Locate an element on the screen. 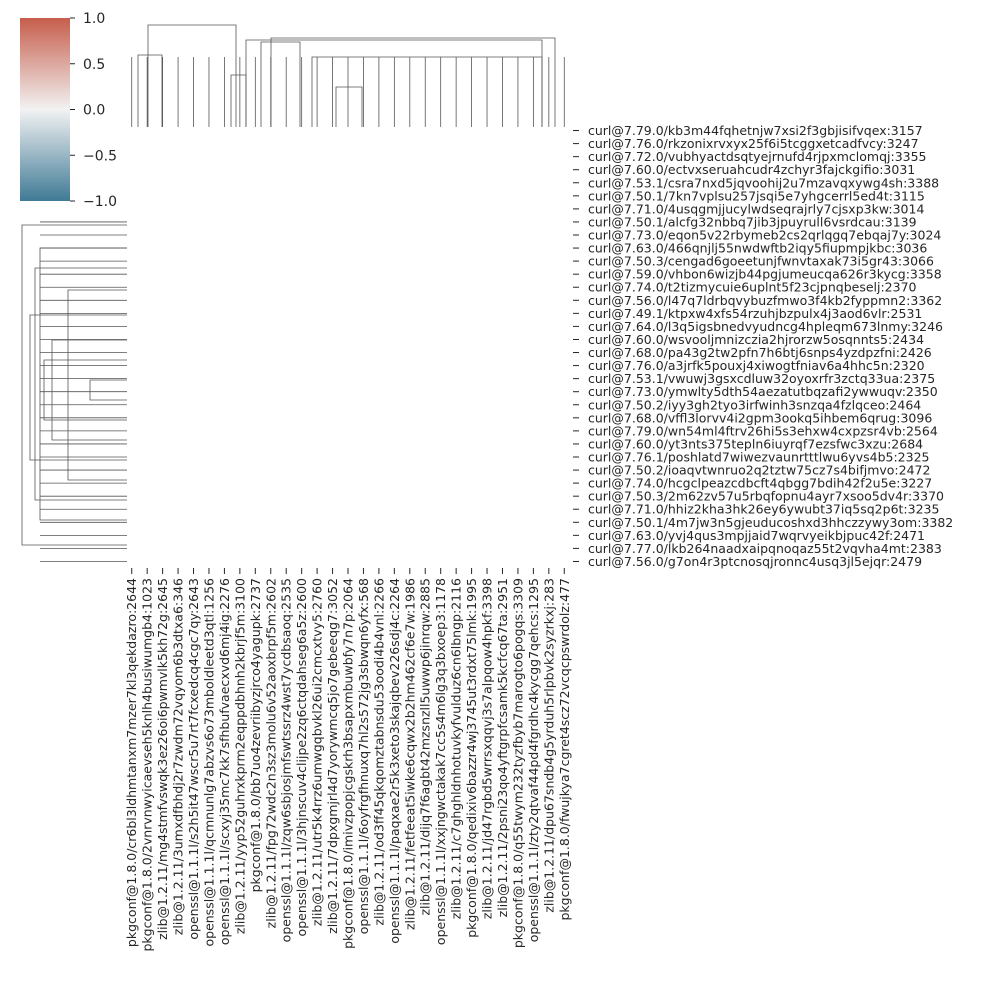 This screenshot has width=1000, height=1000. colorbar-tick-label: 0.0 is located at coordinates (94, 111).